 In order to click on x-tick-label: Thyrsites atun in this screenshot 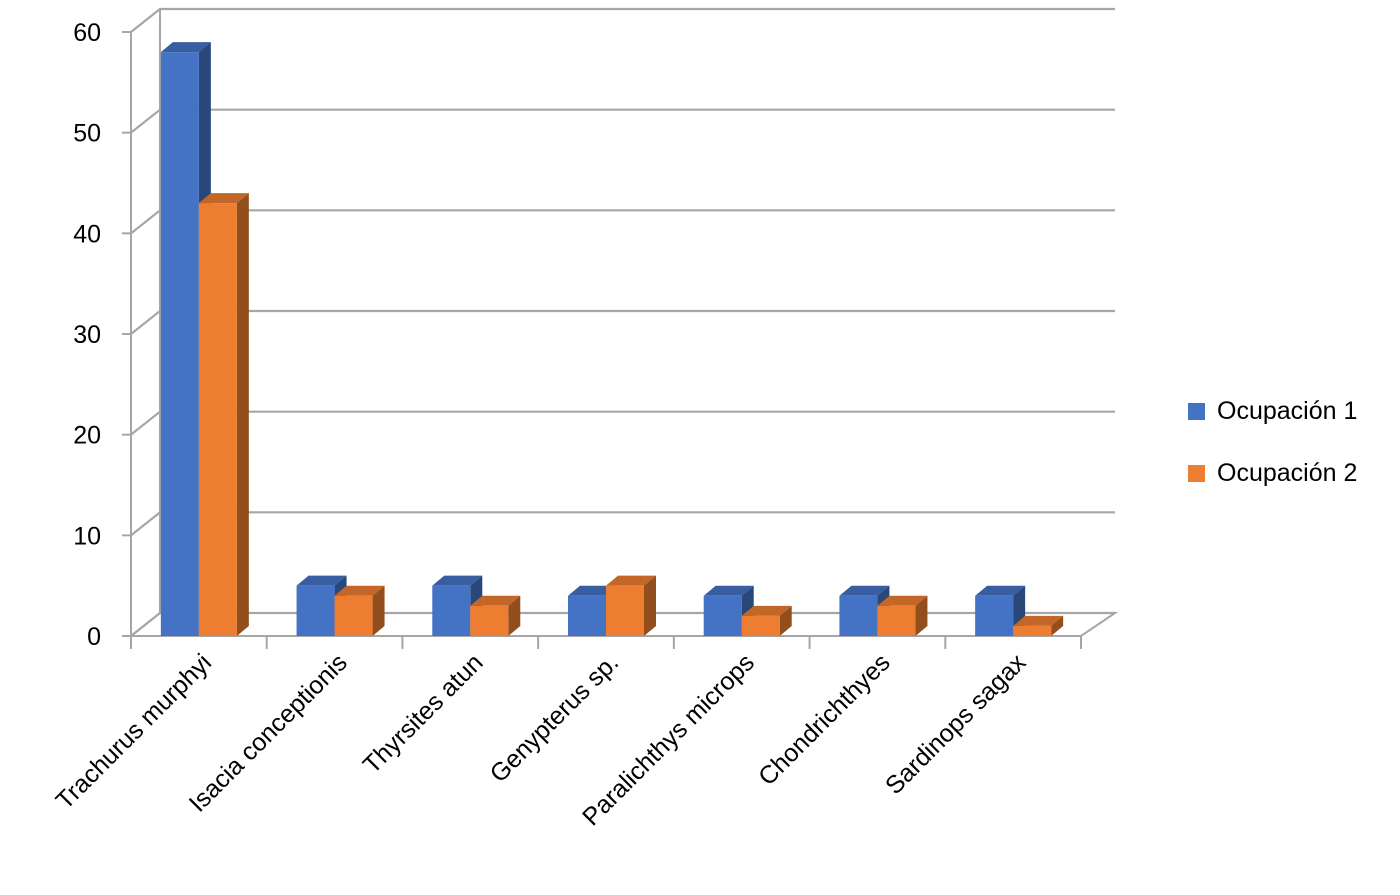, I will do `click(423, 713)`.